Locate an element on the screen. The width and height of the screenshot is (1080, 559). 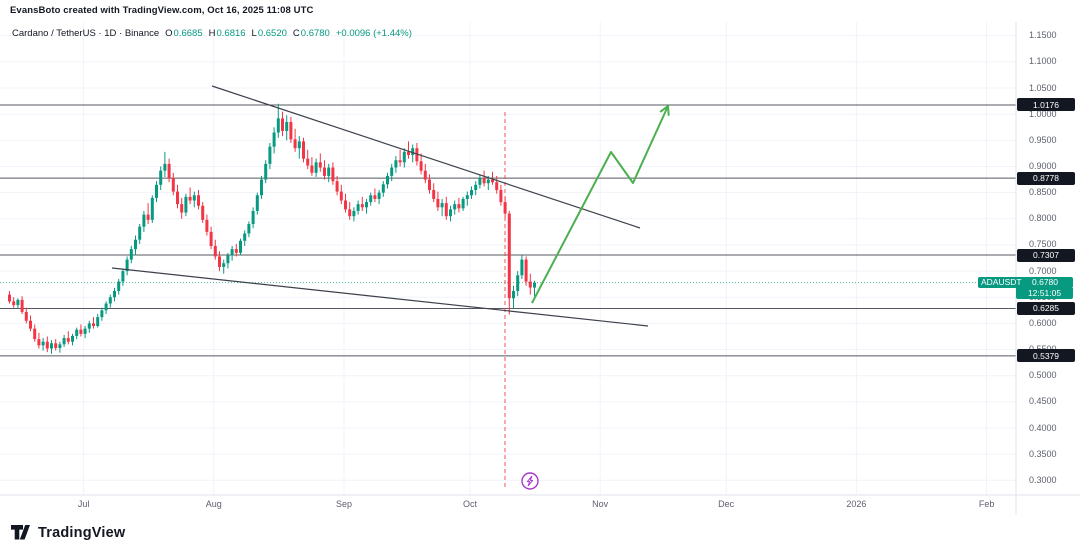
time-axis-label: Nov is located at coordinates (600, 504).